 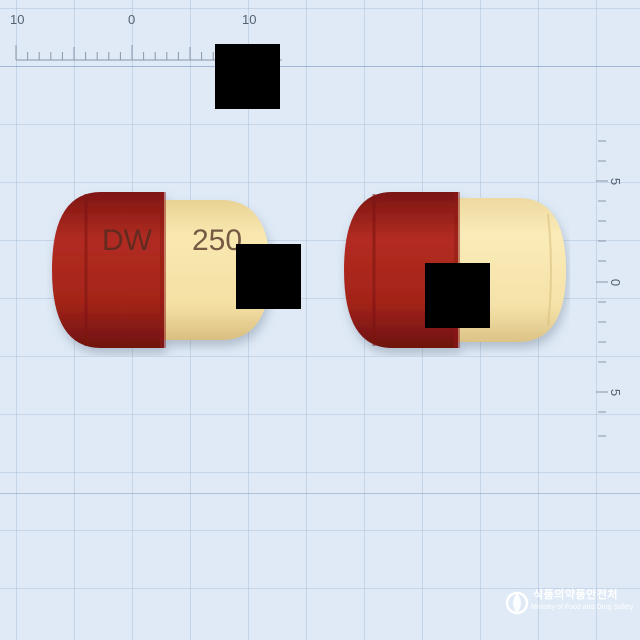 I want to click on ministry-emblem-icon, so click(x=517, y=603).